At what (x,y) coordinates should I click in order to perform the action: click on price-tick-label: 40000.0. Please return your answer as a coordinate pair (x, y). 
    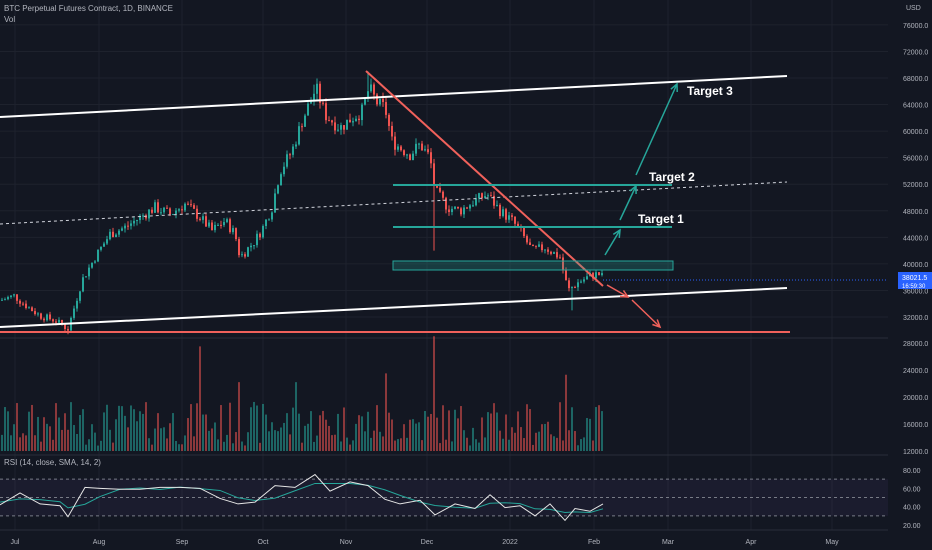
    Looking at the image, I should click on (915, 265).